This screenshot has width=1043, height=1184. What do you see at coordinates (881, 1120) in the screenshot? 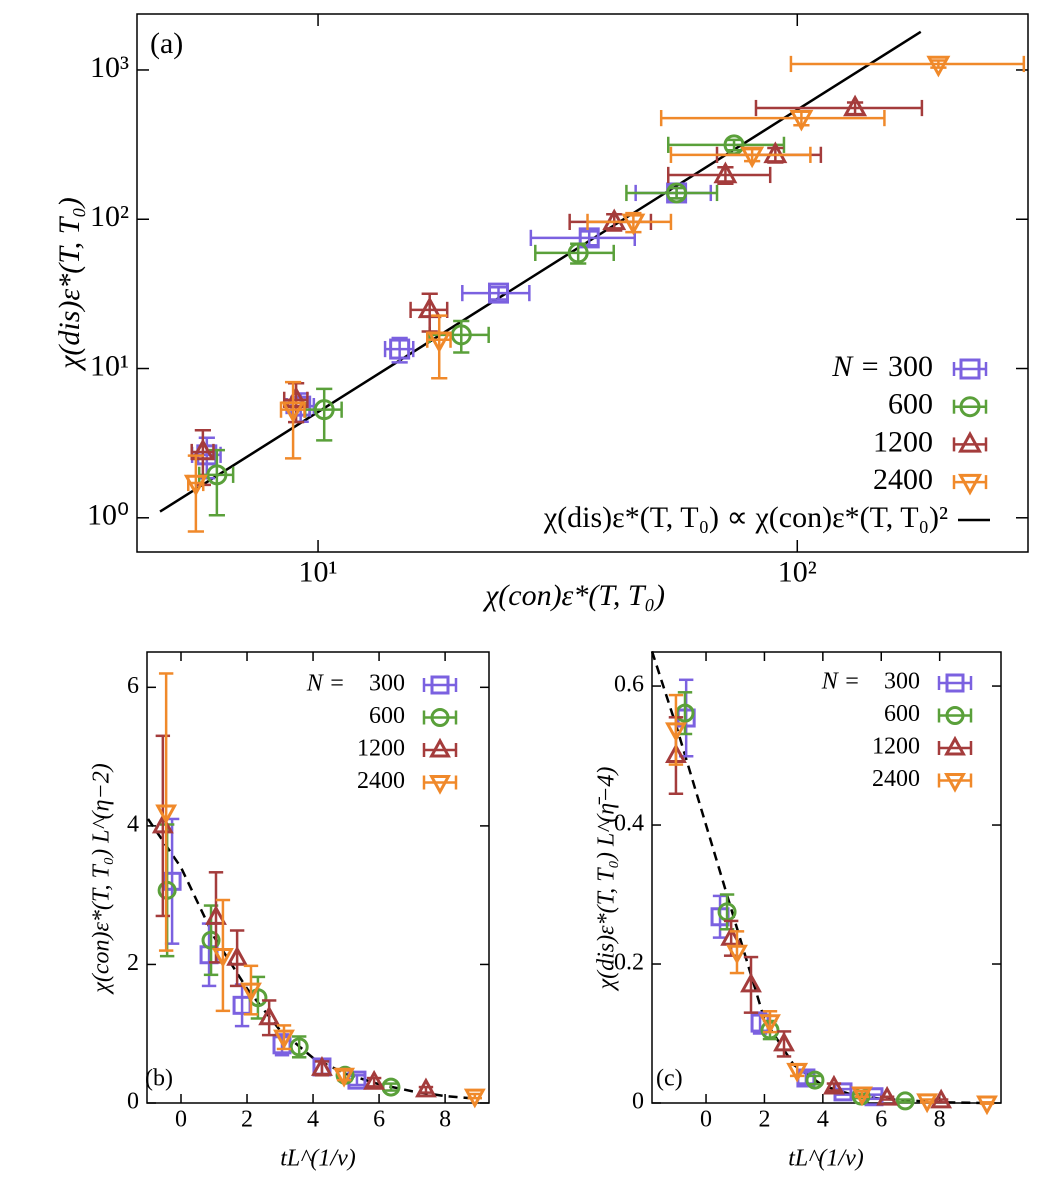
I see `x-tick-label: 6` at bounding box center [881, 1120].